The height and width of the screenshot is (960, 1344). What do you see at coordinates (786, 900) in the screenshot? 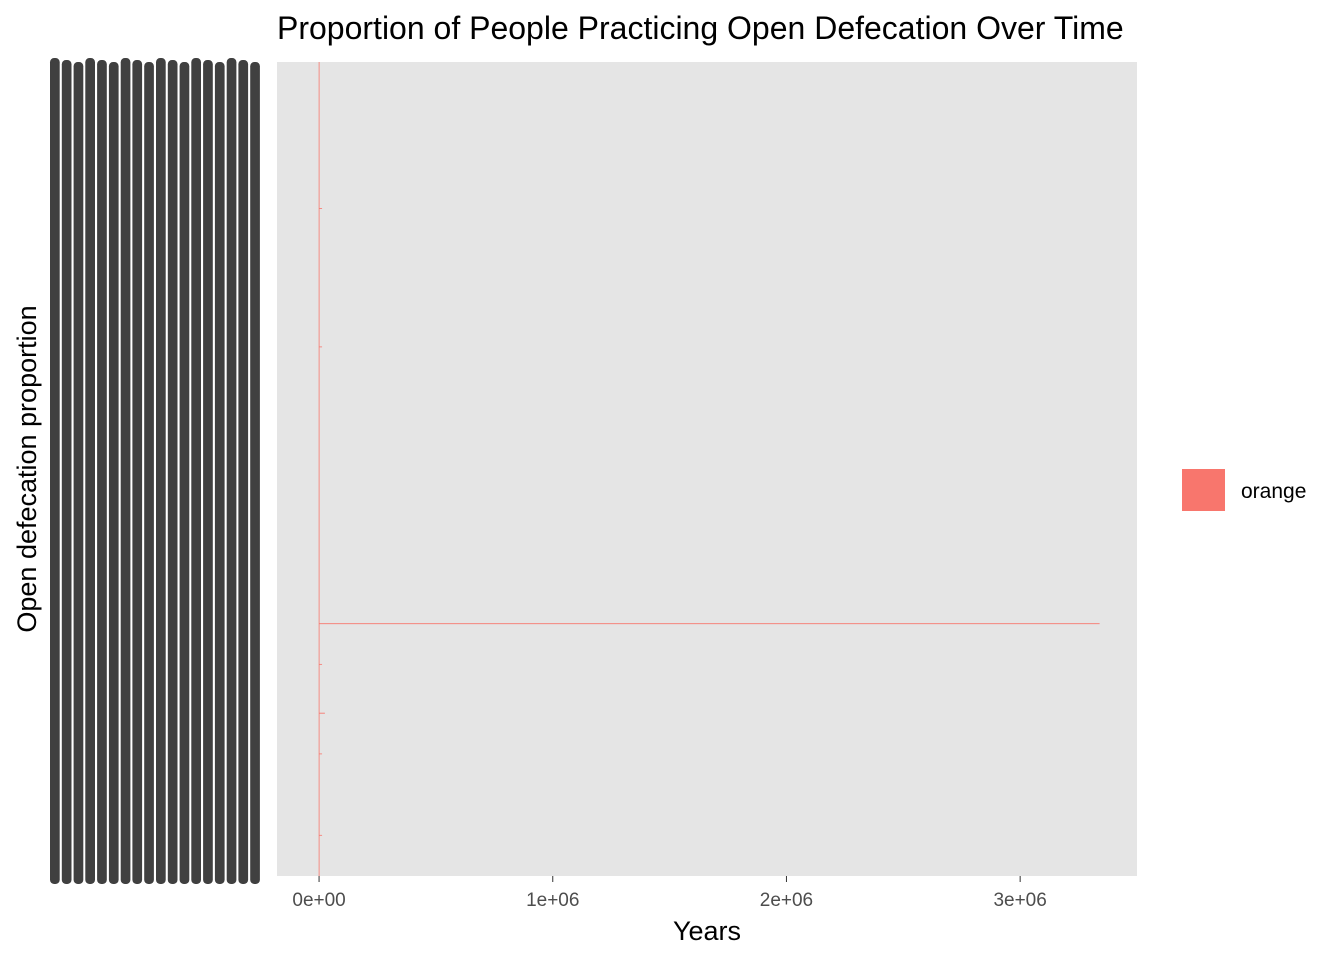
I see `x-tick-label-2: 2e+06` at bounding box center [786, 900].